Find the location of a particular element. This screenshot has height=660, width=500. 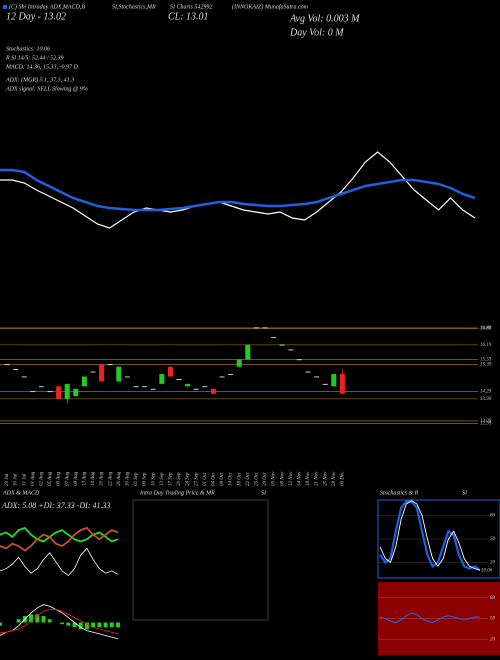

x-tick-label: 24 Sep is located at coordinates (188, 479).